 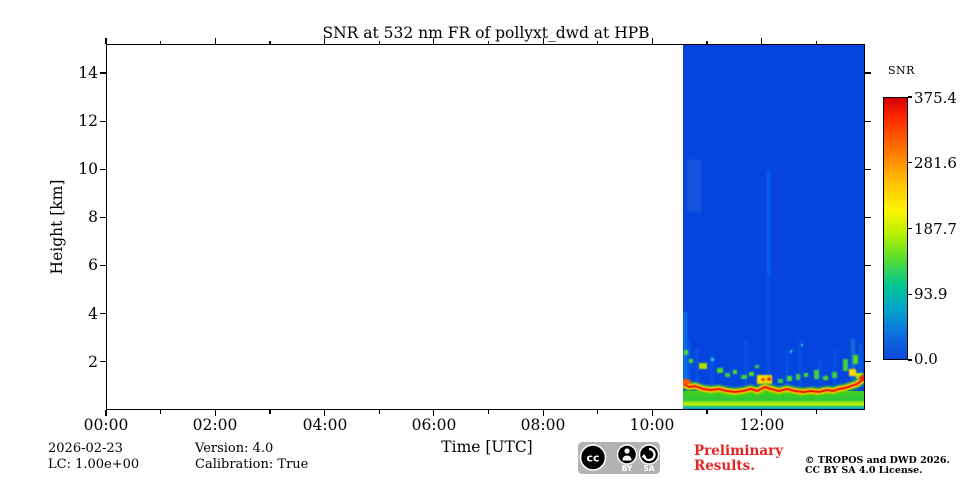 I want to click on y-tick-label: 2, so click(x=93, y=362).